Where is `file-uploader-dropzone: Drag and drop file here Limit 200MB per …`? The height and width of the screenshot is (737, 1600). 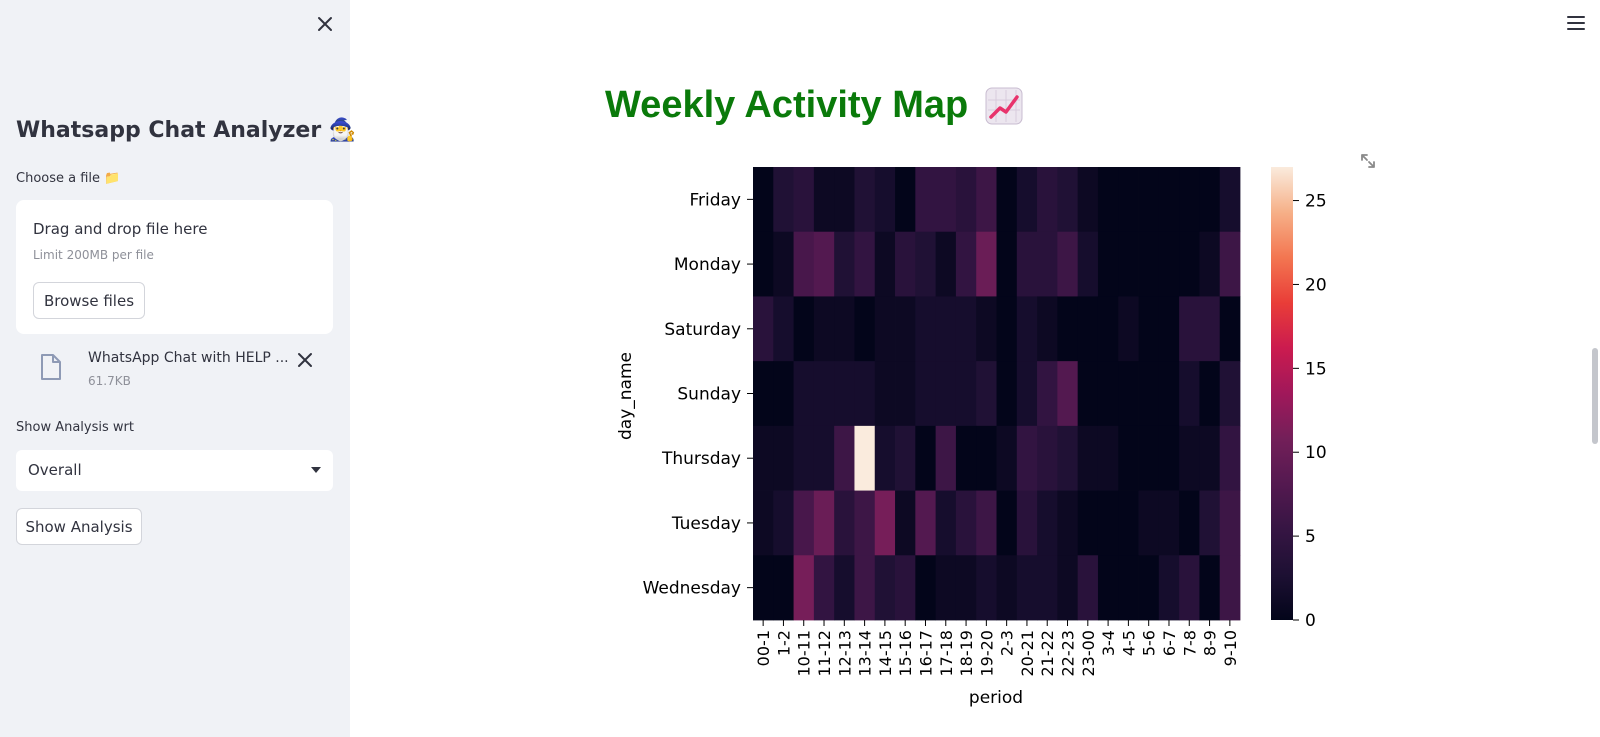 file-uploader-dropzone: Drag and drop file here Limit 200MB per … is located at coordinates (174, 267).